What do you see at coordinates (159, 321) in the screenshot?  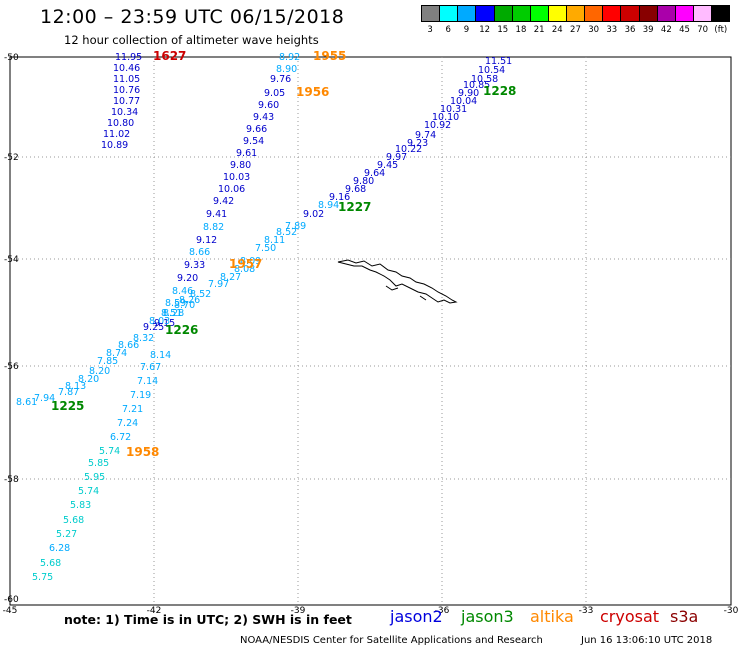 I see `wave-height-value: 8.03` at bounding box center [159, 321].